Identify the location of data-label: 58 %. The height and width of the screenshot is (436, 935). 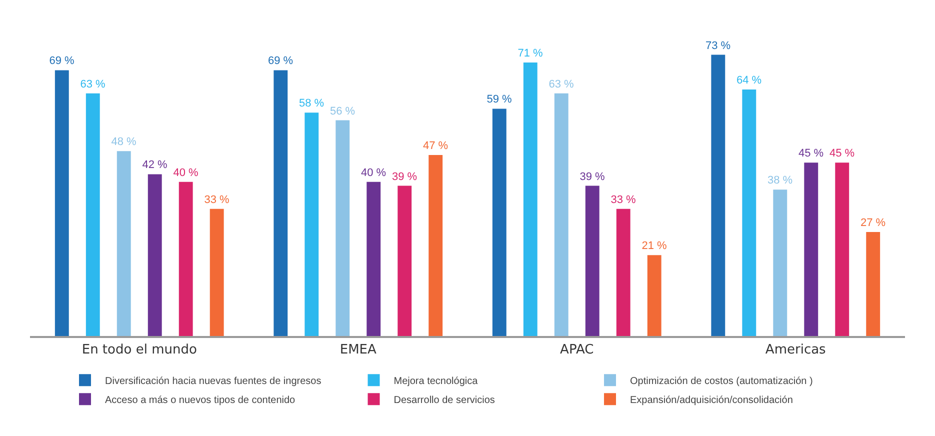
(311, 104).